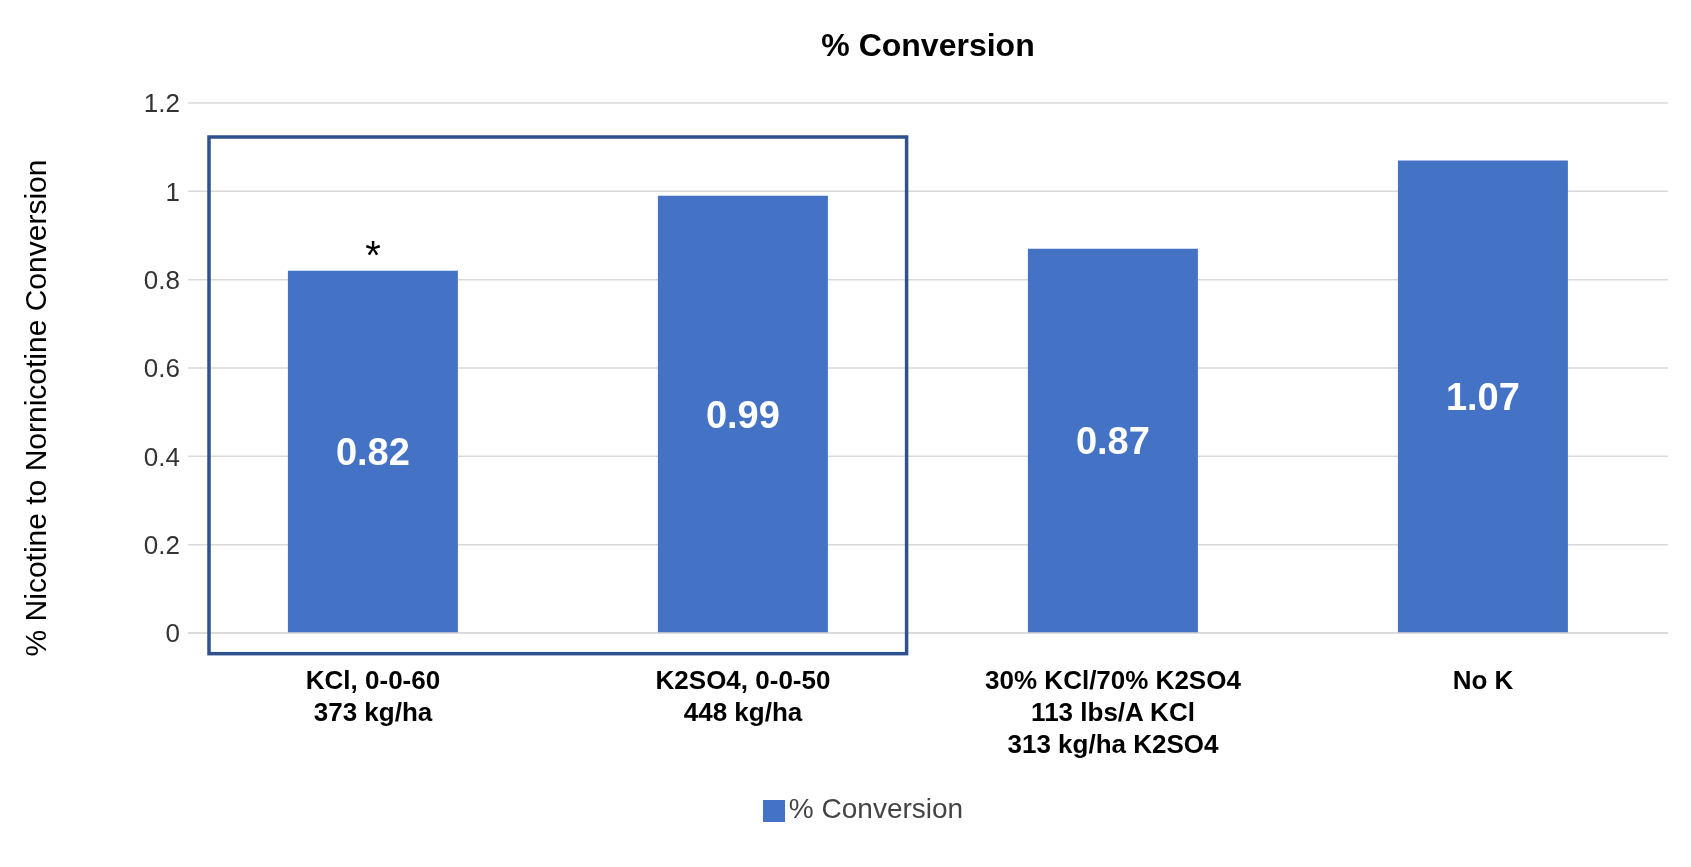  What do you see at coordinates (743, 696) in the screenshot?
I see `x-tick-label: K2SO4, 0-0-50 448 kg/ha` at bounding box center [743, 696].